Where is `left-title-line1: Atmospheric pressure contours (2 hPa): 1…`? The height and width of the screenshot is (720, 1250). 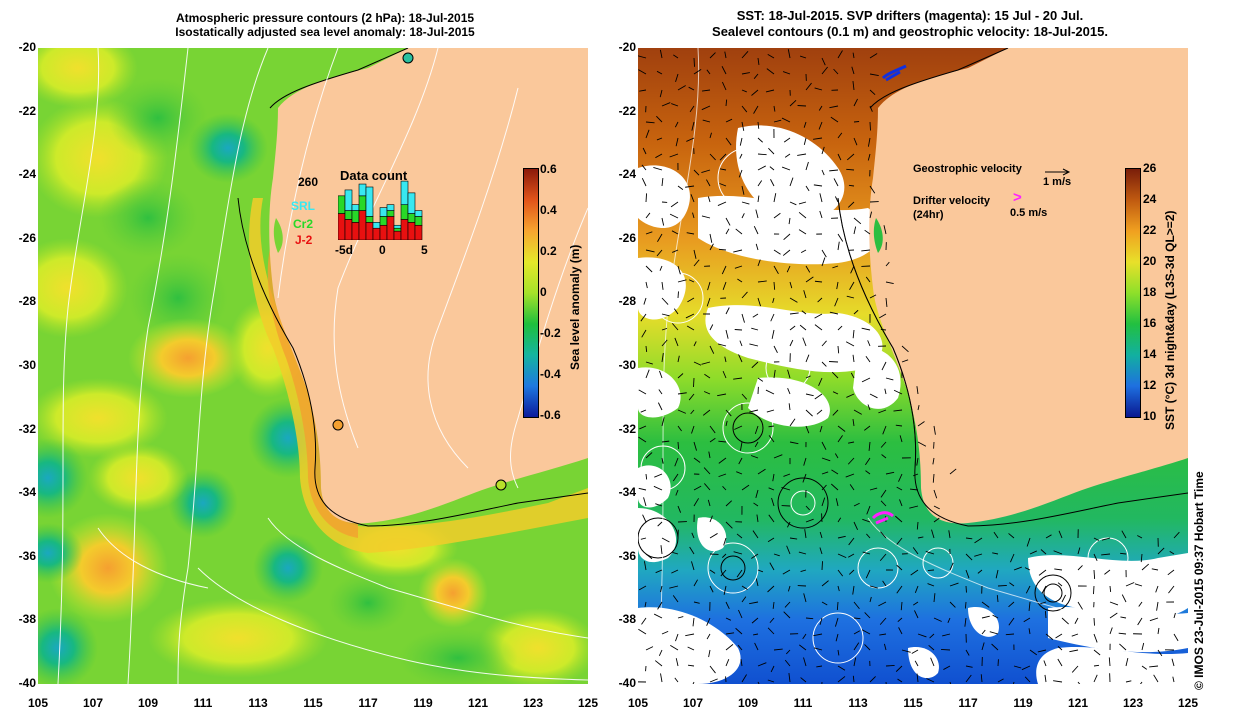 left-title-line1: Atmospheric pressure contours (2 hPa): 1… is located at coordinates (325, 18).